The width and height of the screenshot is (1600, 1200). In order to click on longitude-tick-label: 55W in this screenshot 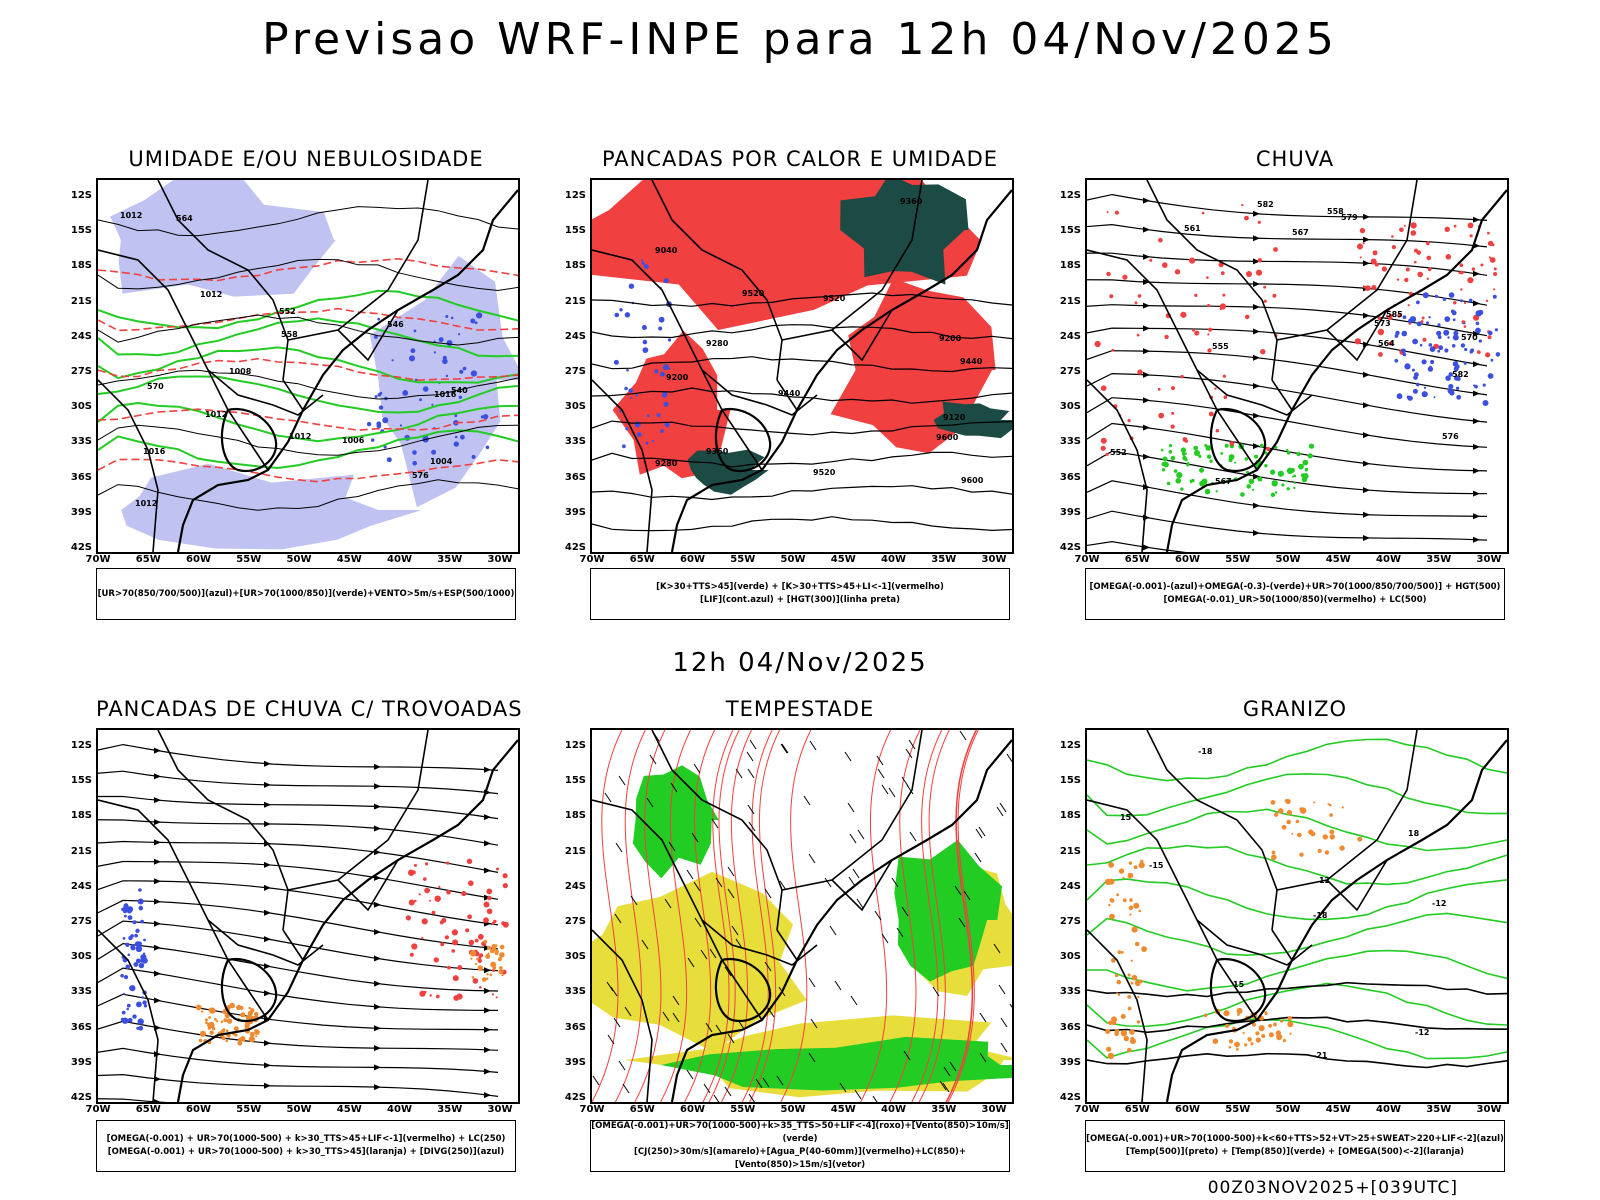, I will do `click(249, 1109)`.